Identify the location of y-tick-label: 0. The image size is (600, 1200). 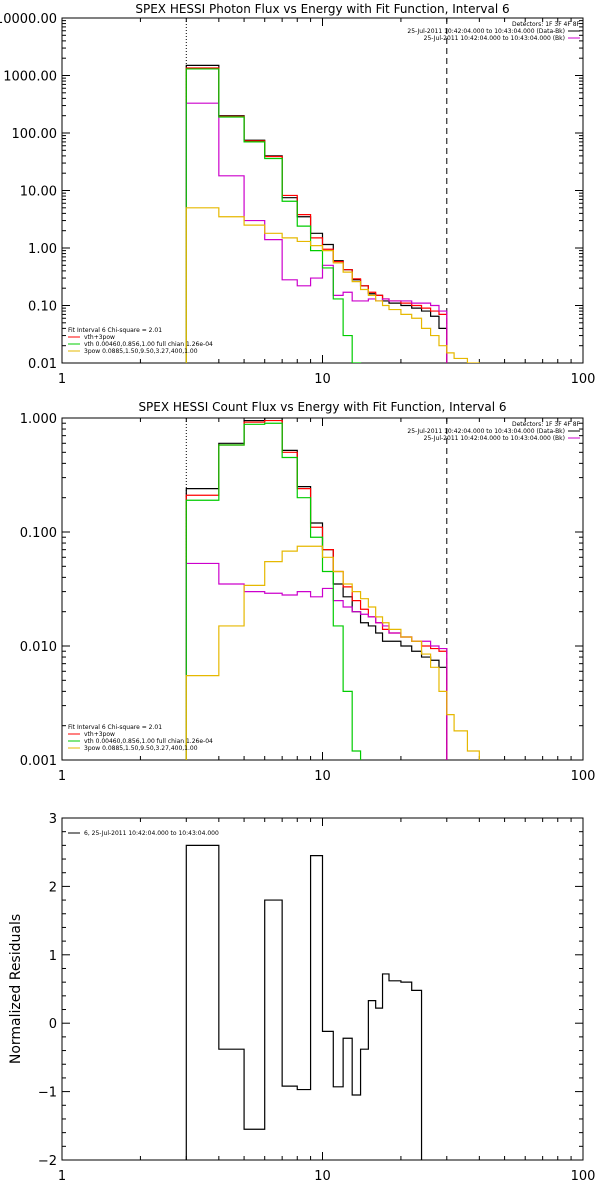
(53, 1024).